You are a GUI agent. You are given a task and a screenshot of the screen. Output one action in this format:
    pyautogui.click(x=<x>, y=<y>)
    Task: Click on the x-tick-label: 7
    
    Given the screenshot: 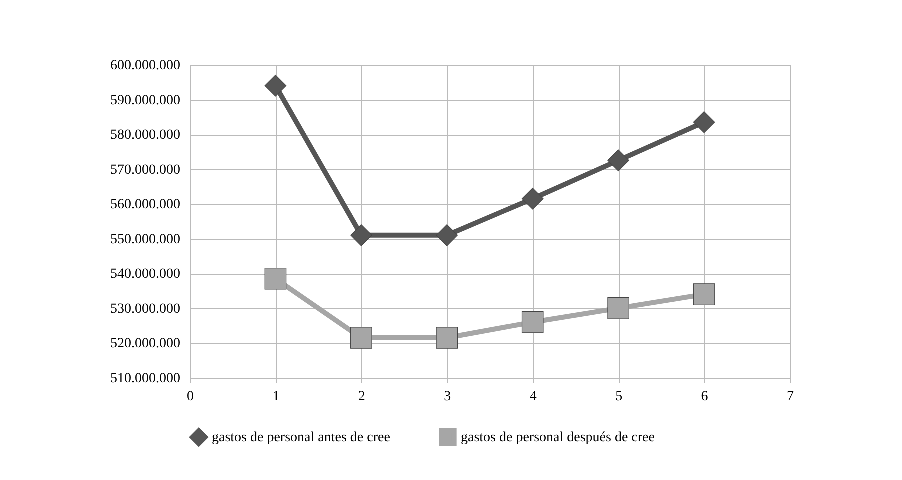 What is the action you would take?
    pyautogui.click(x=790, y=397)
    